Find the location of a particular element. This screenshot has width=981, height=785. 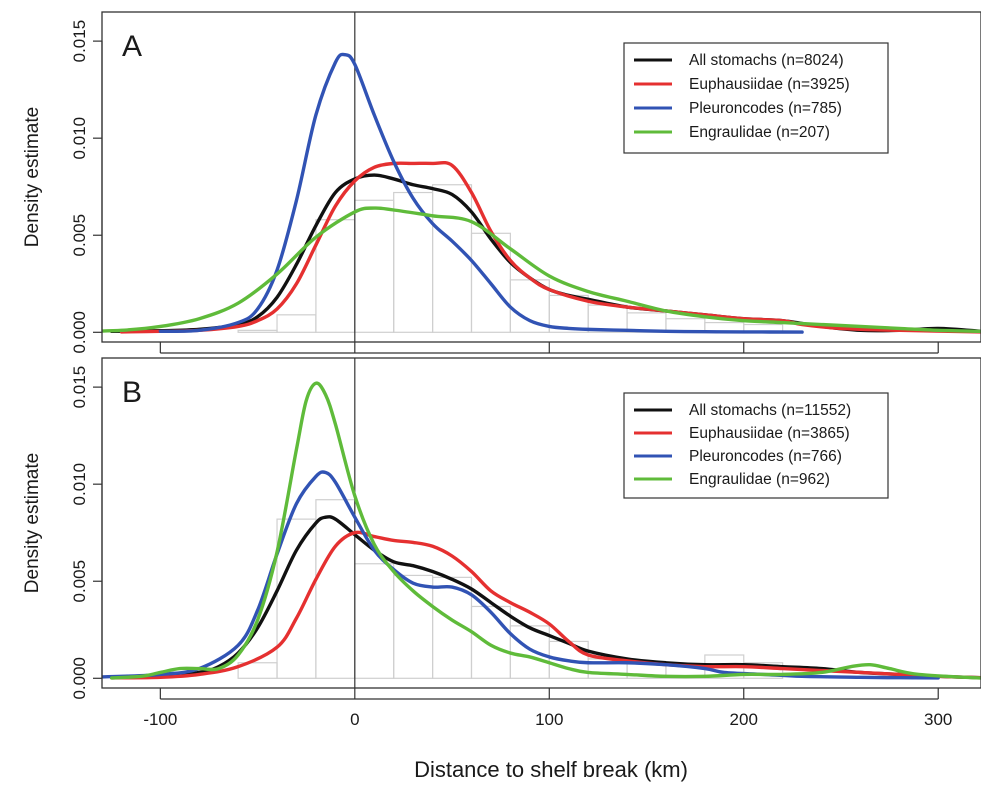

legend-label: Pleuroncodes (n=766) is located at coordinates (765, 456).